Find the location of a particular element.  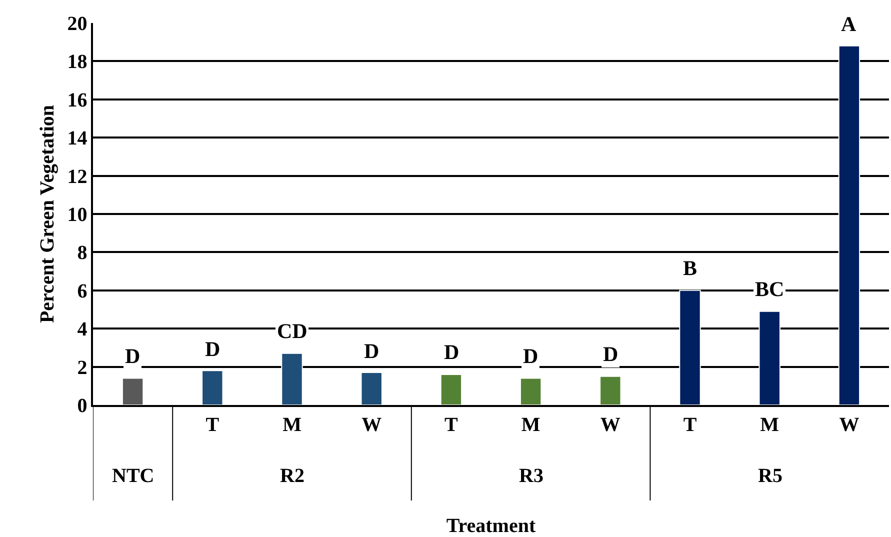

data-label: BC is located at coordinates (769, 289).